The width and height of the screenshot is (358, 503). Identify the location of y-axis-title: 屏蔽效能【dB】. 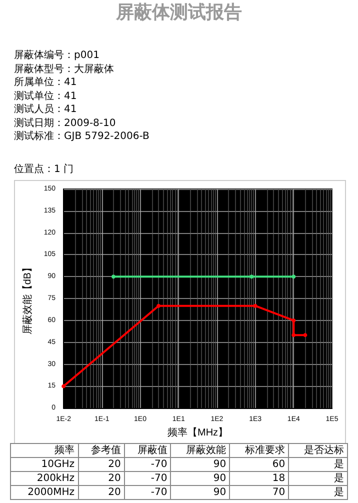
(28, 298).